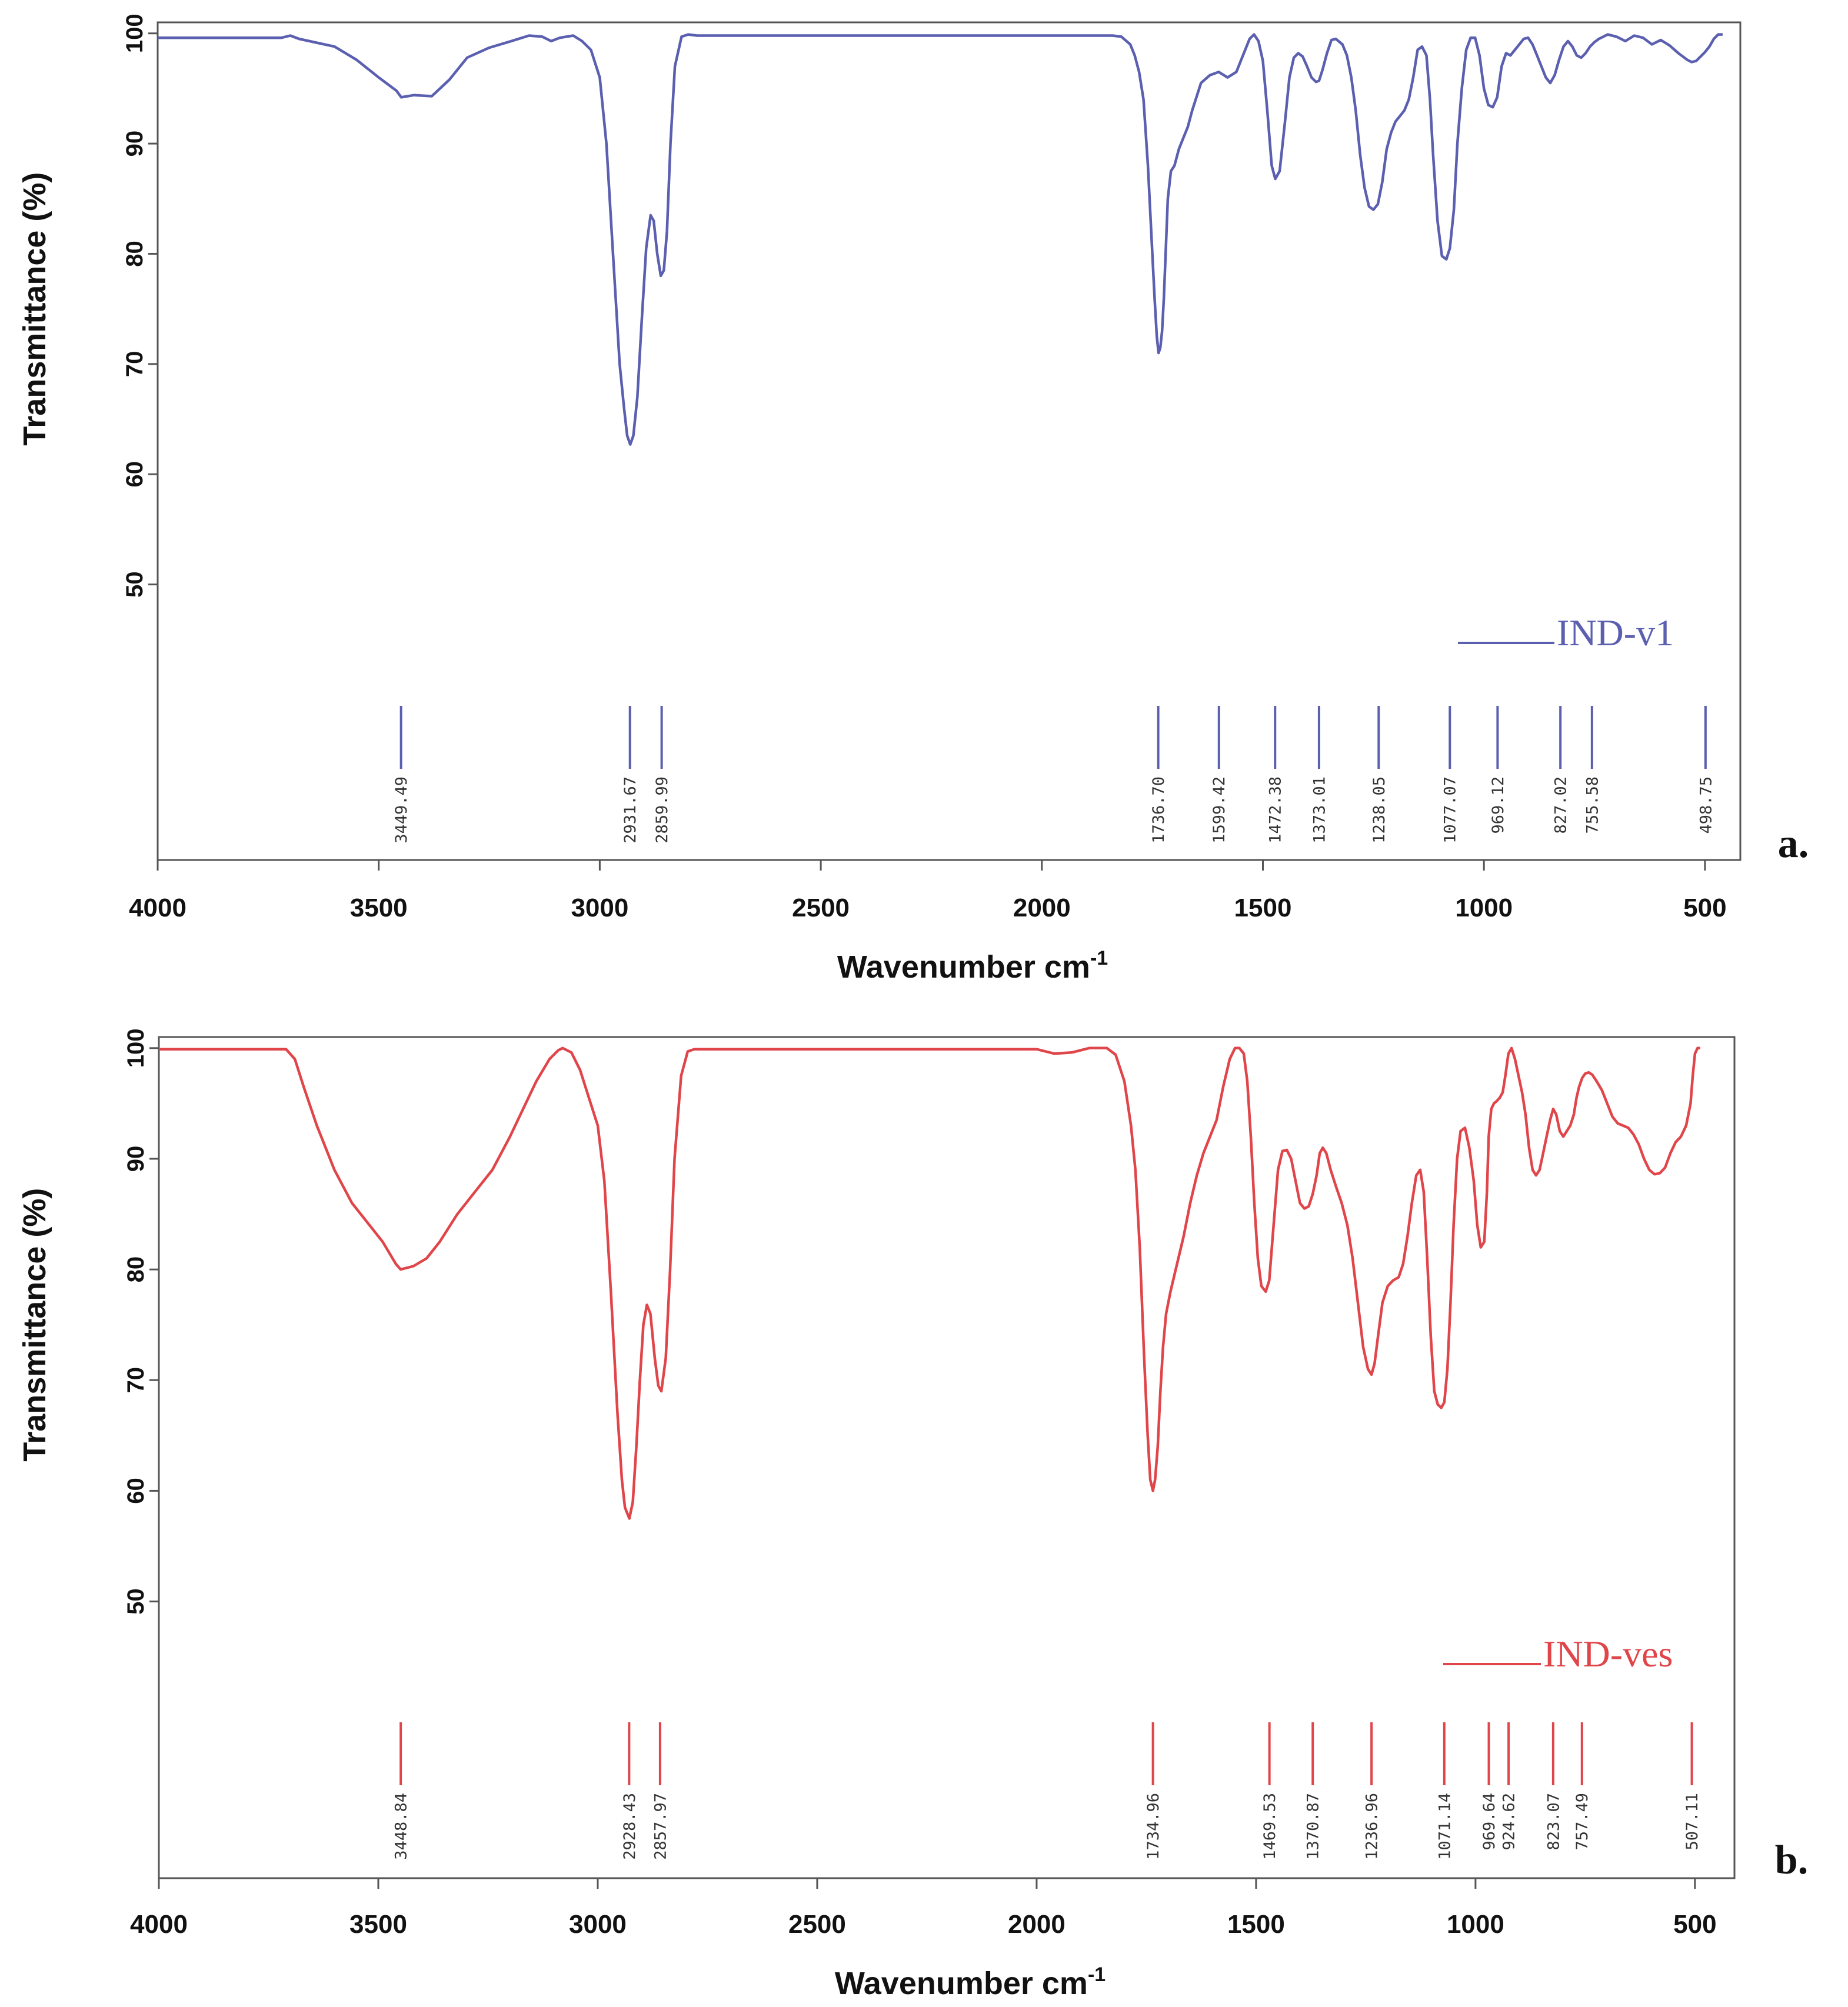 The height and width of the screenshot is (2007, 1848). Describe the element at coordinates (1379, 810) in the screenshot. I see `peak-label: 1238.05` at that location.